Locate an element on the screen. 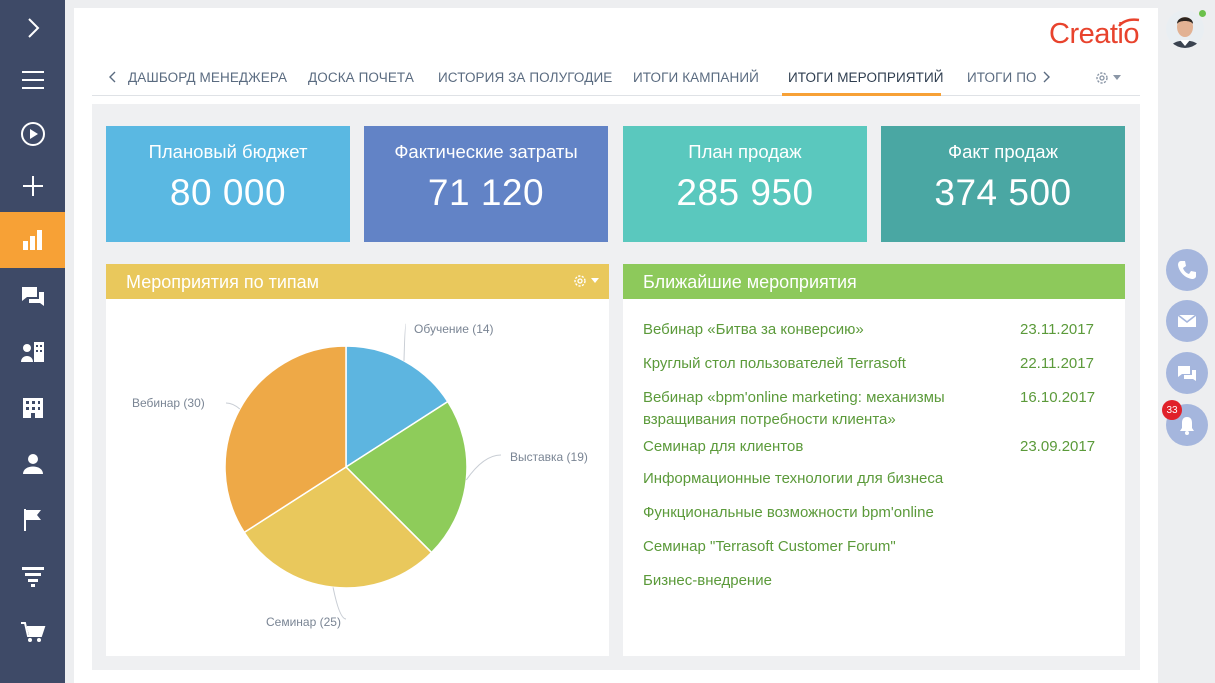 The height and width of the screenshot is (683, 1215). dashboard-settings-button is located at coordinates (1111, 78).